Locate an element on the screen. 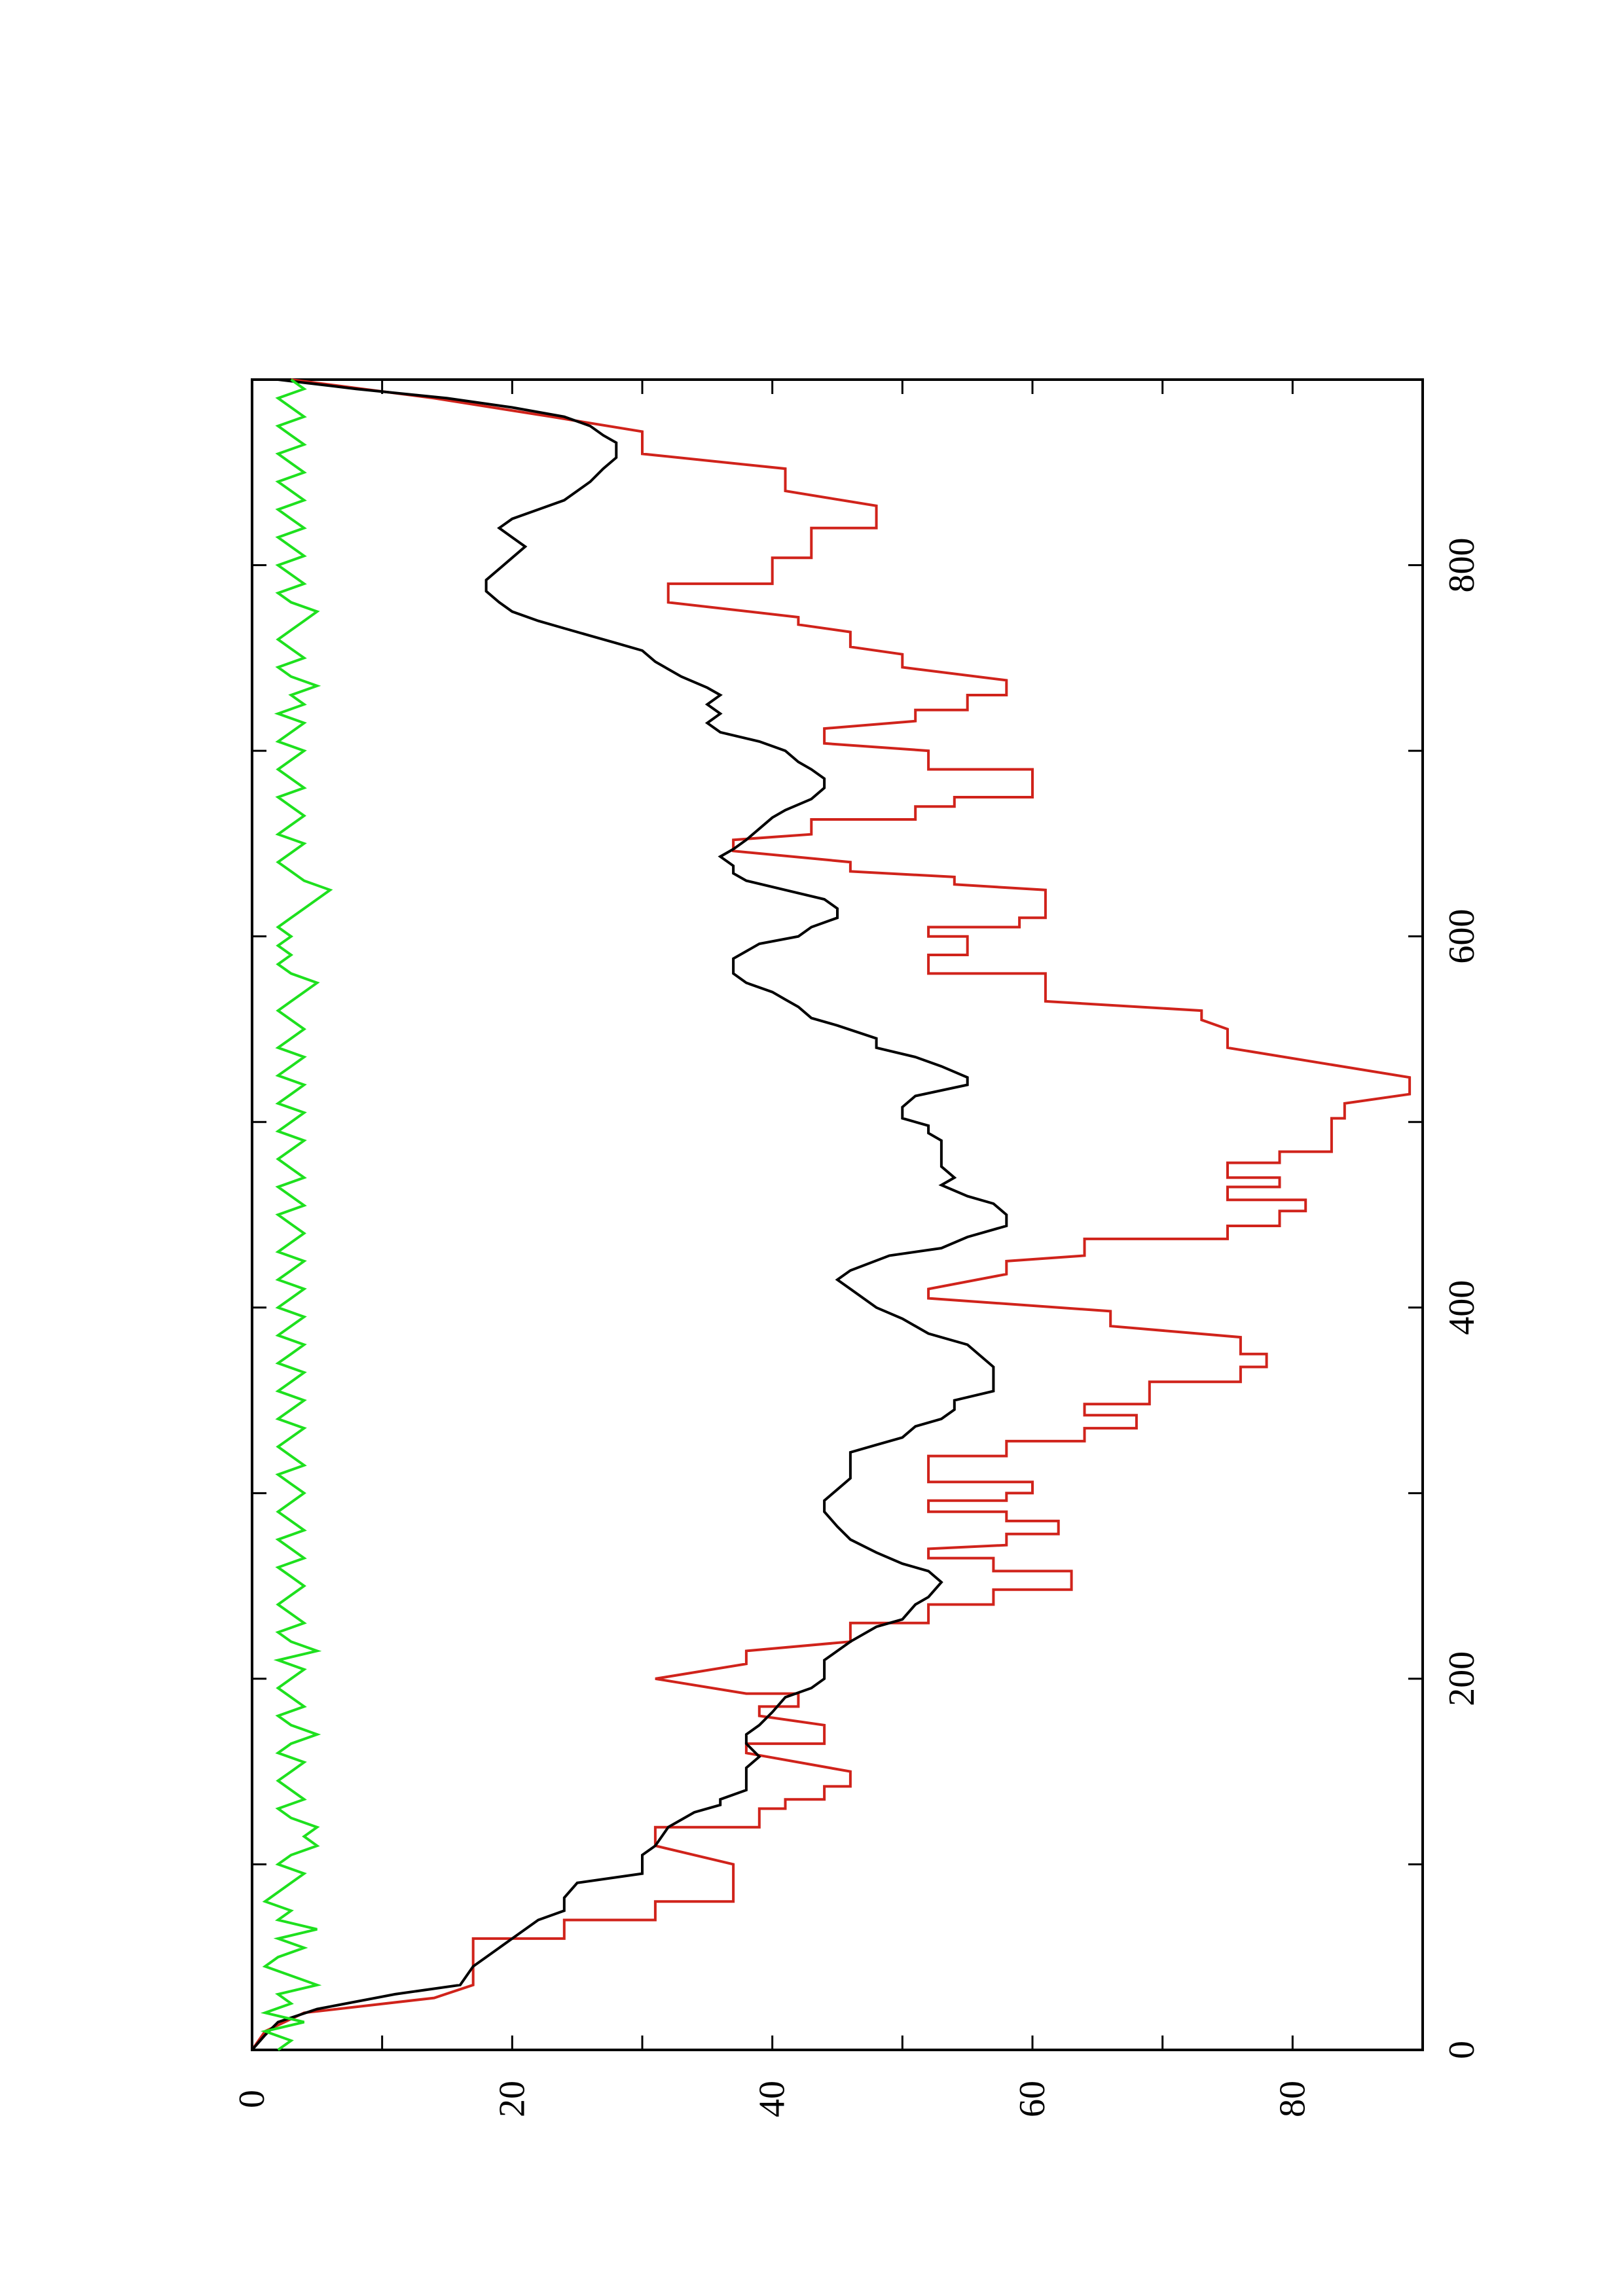  x-tick-label: 800 is located at coordinates (1462, 565).